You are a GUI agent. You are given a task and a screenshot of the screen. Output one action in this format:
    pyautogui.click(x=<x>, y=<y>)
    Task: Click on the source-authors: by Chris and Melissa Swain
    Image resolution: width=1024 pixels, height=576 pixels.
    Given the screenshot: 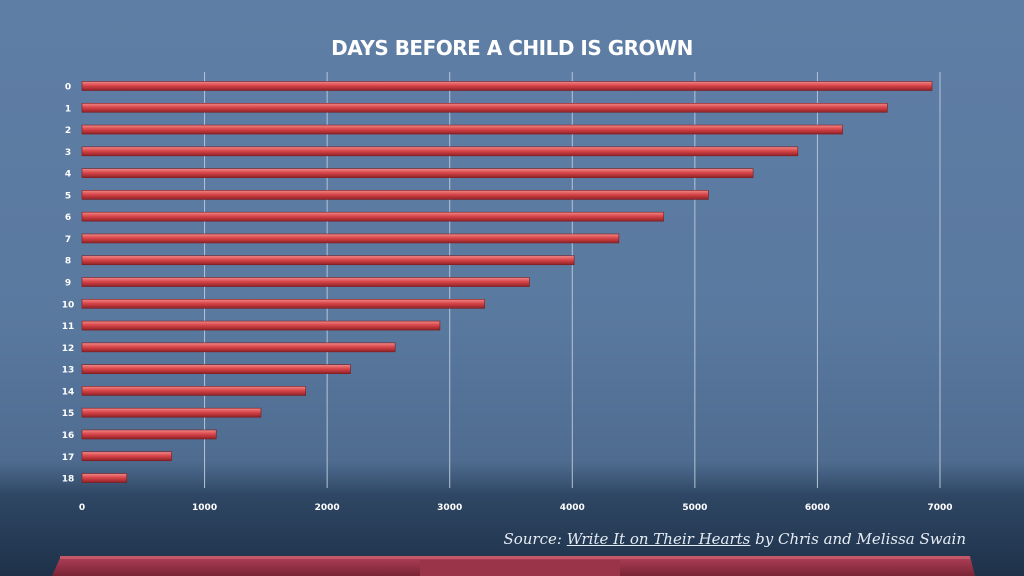 What is the action you would take?
    pyautogui.click(x=860, y=539)
    